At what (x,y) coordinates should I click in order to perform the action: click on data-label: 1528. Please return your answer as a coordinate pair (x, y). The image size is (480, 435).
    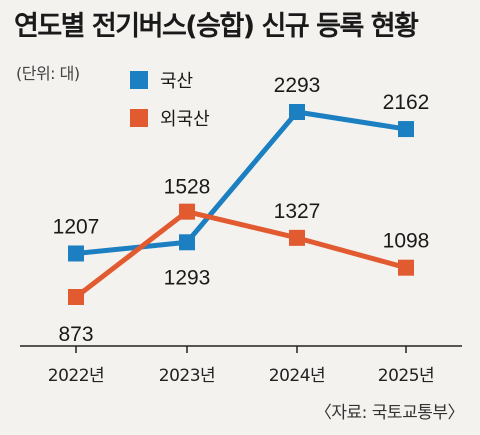
    Looking at the image, I should click on (187, 187).